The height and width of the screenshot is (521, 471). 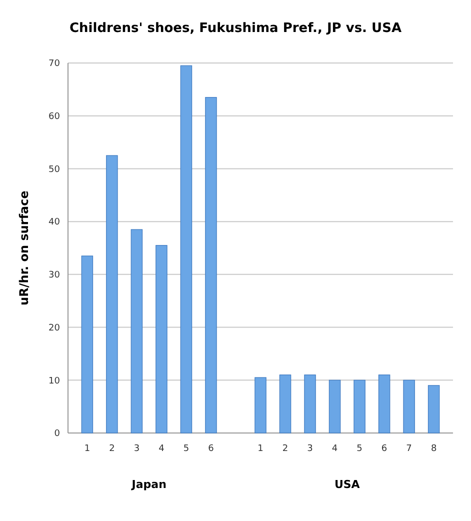 I want to click on y-tick-label: 70, so click(x=54, y=64).